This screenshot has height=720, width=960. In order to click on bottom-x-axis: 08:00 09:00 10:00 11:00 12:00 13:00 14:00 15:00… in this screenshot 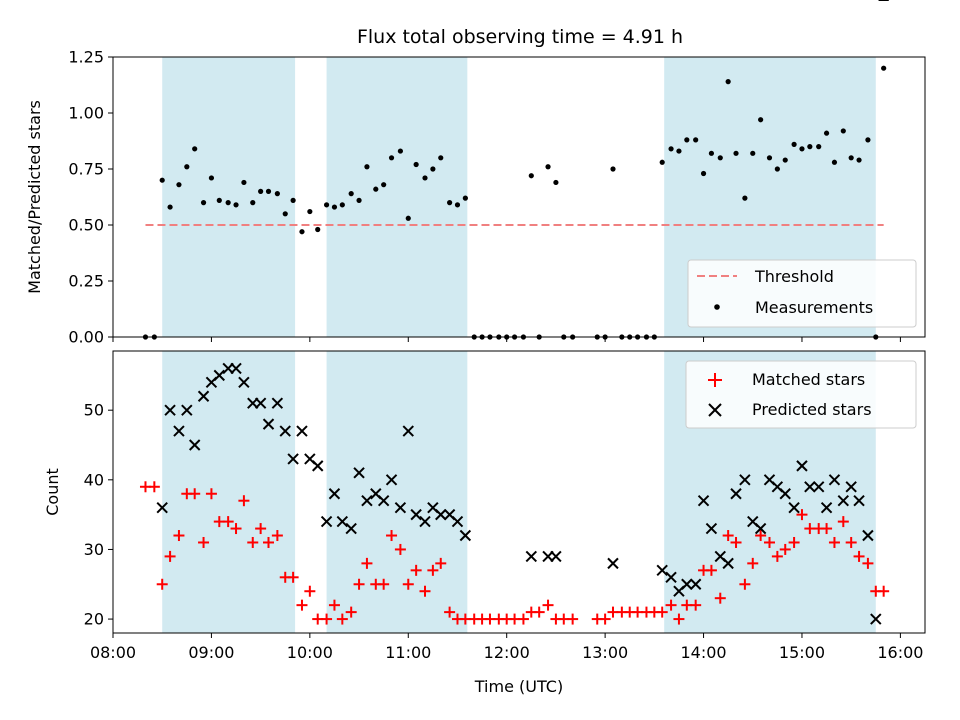, I will do `click(506, 647)`.